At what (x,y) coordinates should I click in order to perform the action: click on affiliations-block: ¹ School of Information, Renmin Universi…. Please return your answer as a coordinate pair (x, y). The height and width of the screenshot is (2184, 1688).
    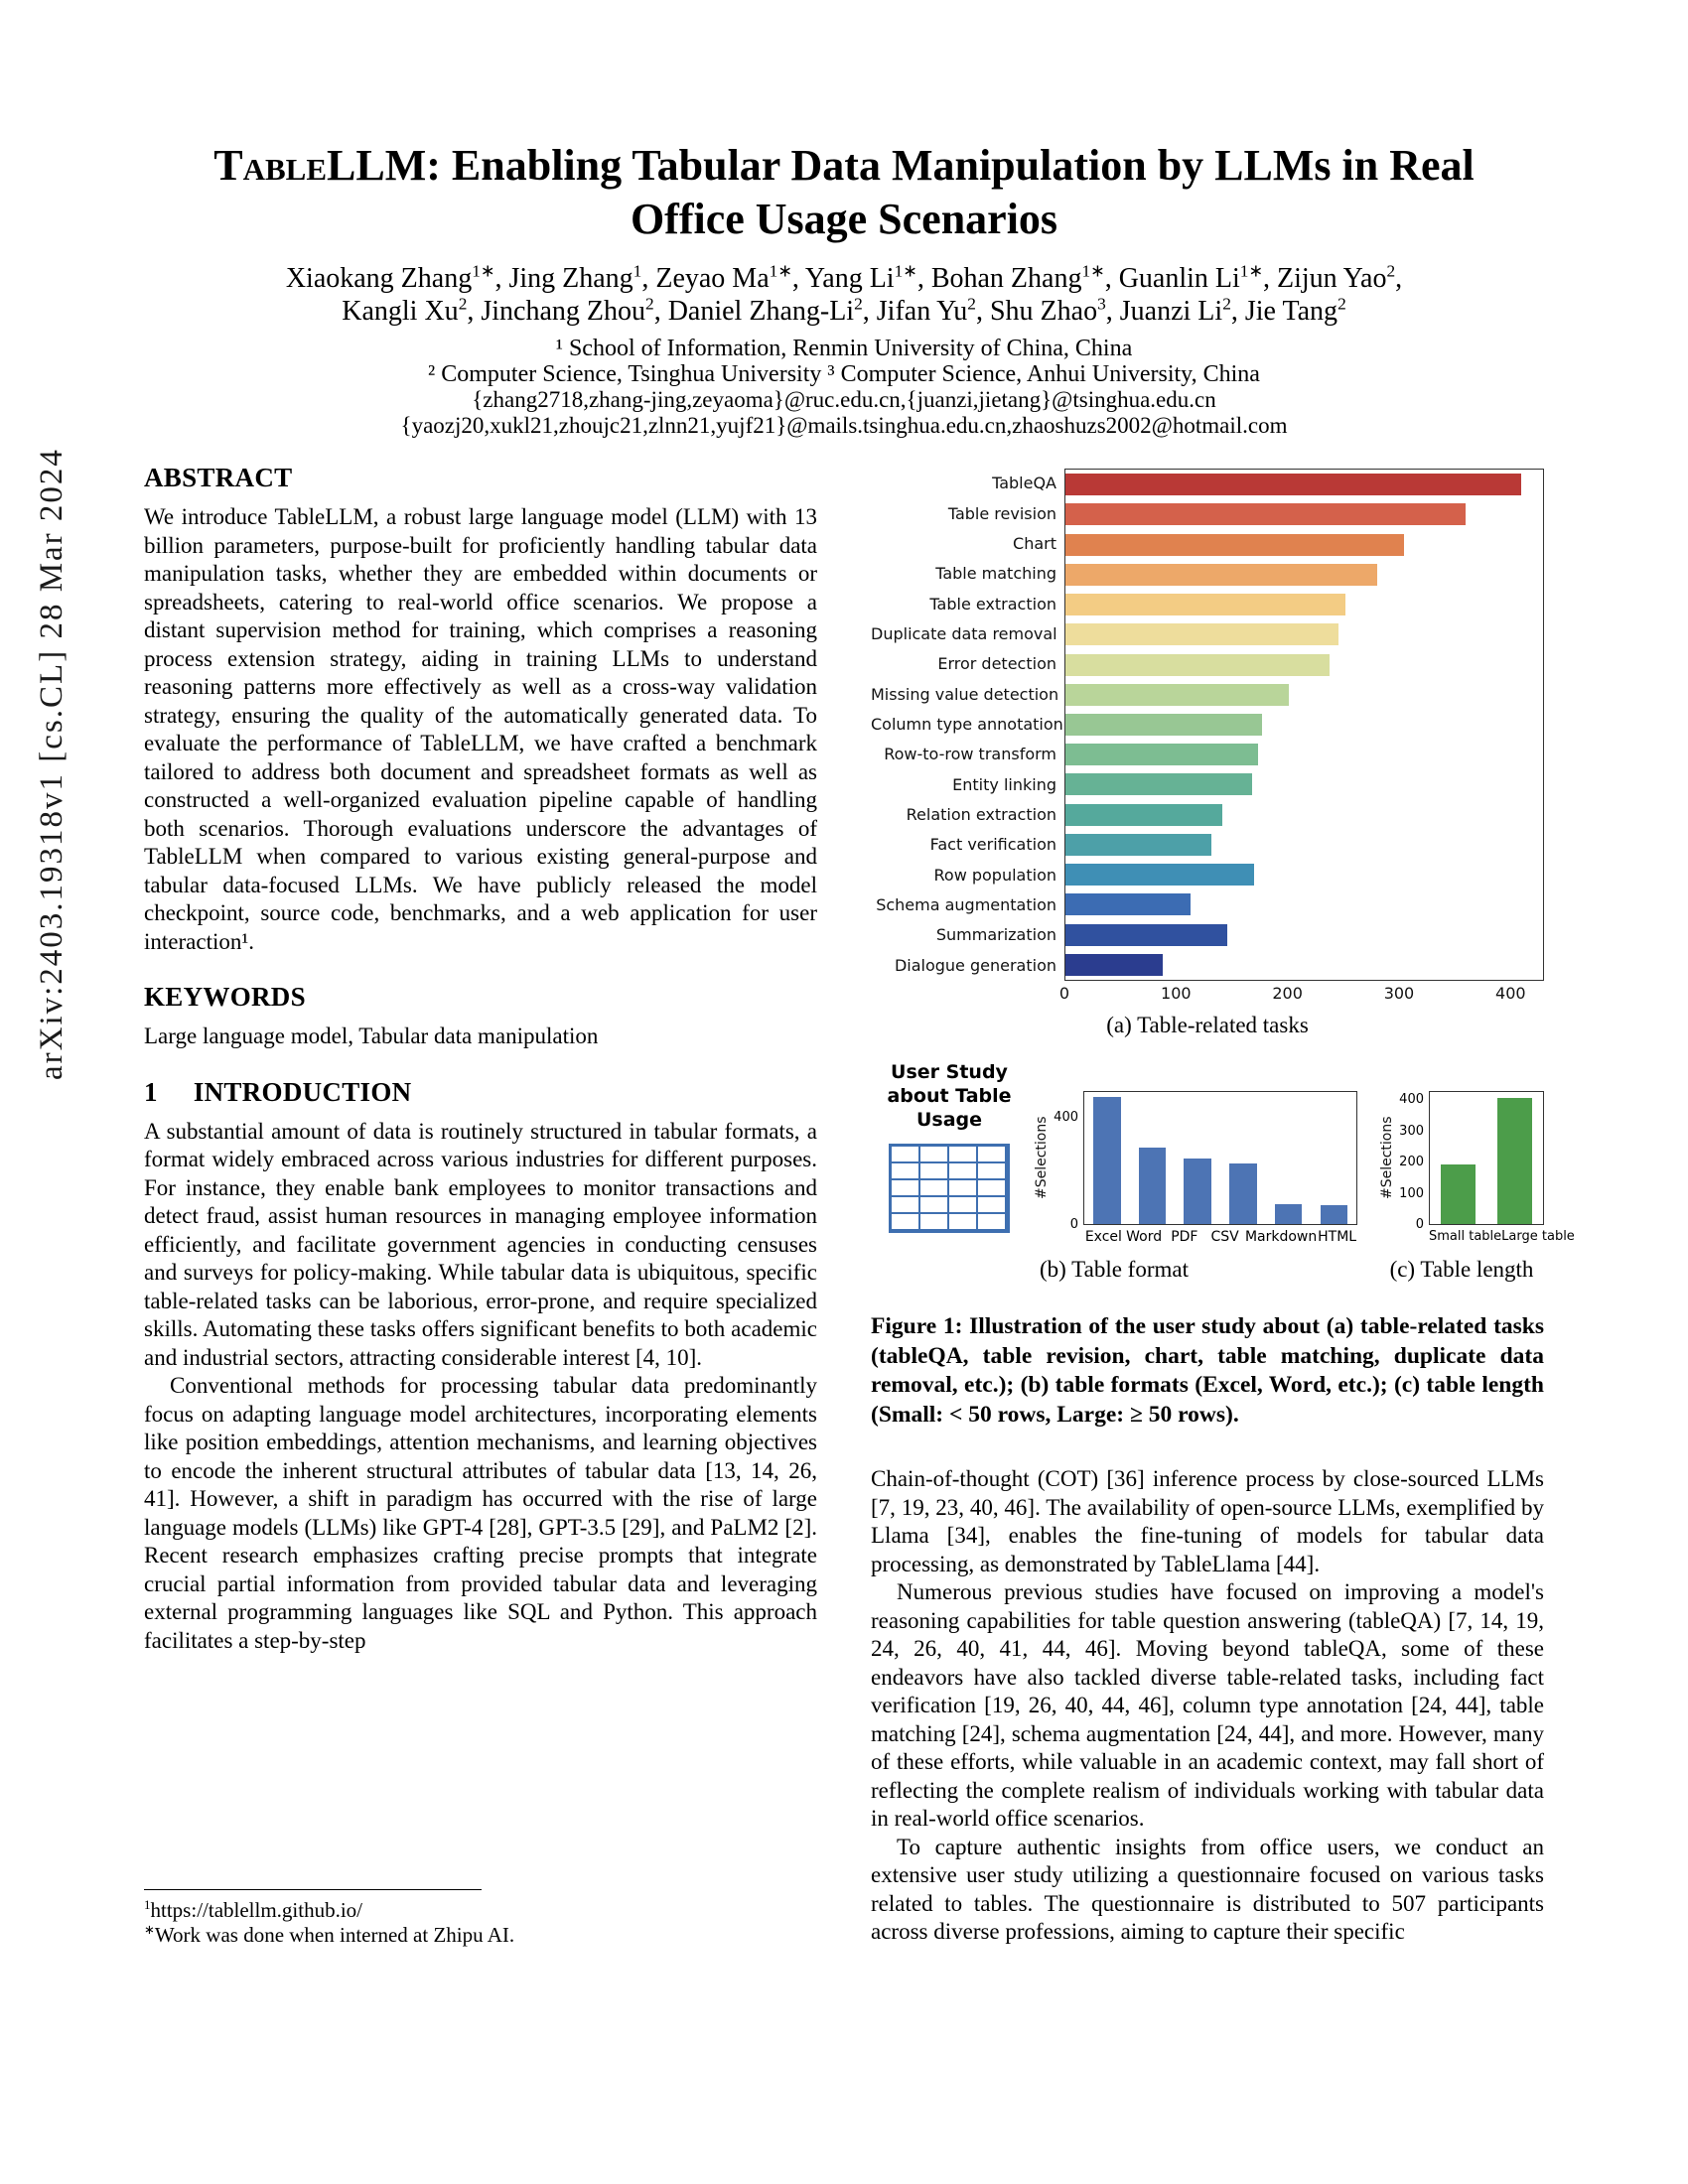
    Looking at the image, I should click on (844, 387).